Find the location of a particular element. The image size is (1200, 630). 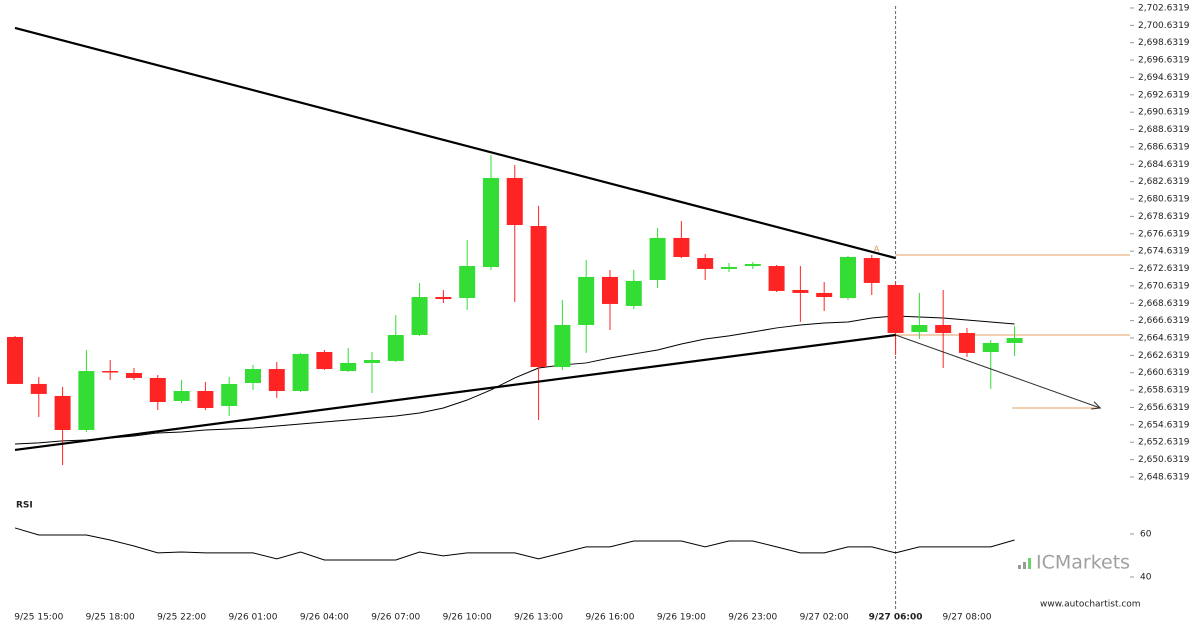

x-tick-label: 9/25 15:00 is located at coordinates (38, 618).